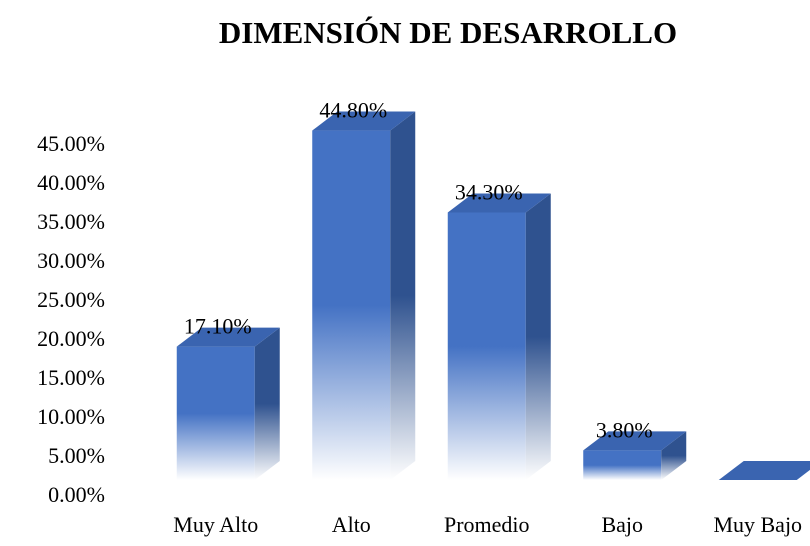 The image size is (810, 546). I want to click on y-tick-label: 40.00%, so click(71, 182).